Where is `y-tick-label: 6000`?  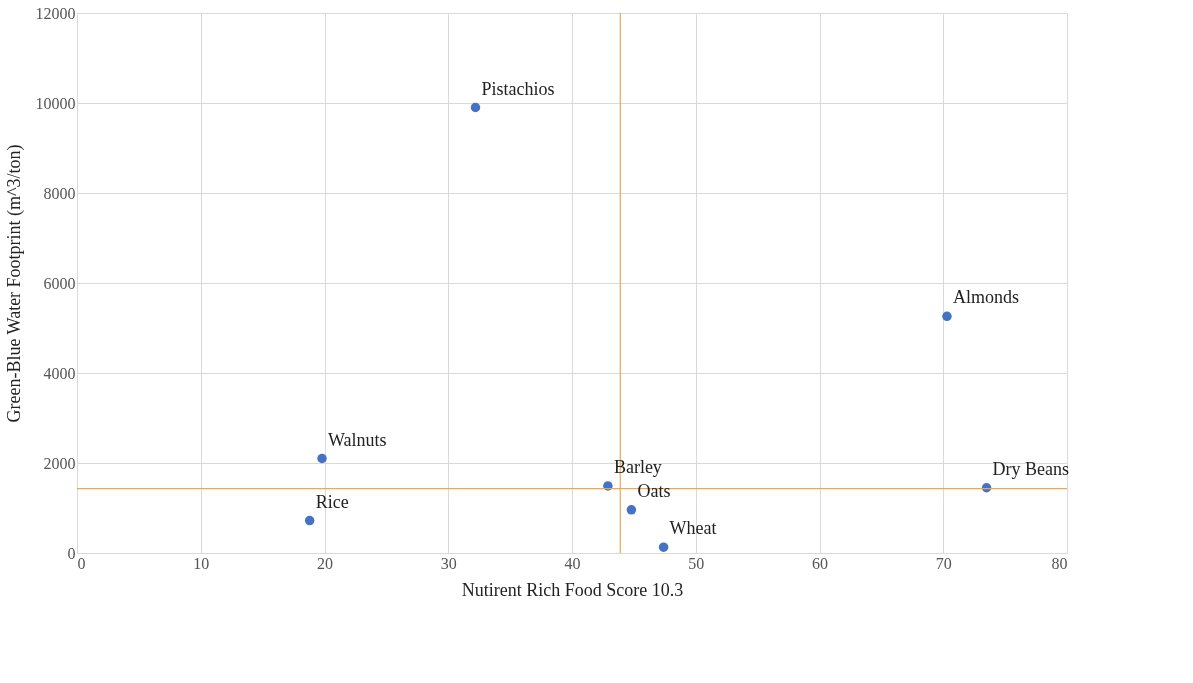 y-tick-label: 6000 is located at coordinates (59, 283).